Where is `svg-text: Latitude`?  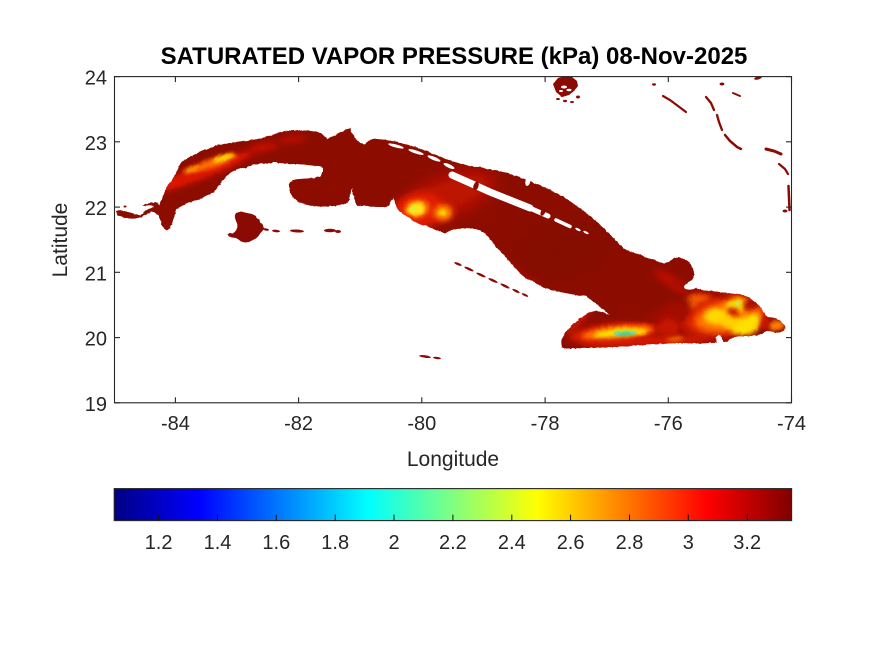 svg-text: Latitude is located at coordinates (60, 240).